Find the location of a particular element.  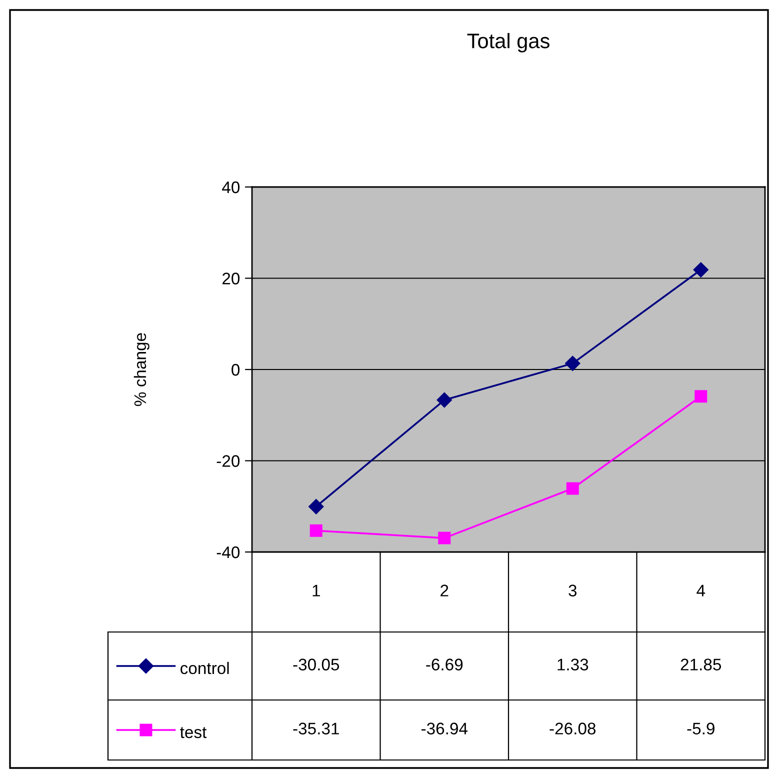

data-label: -6.69 is located at coordinates (444, 664).